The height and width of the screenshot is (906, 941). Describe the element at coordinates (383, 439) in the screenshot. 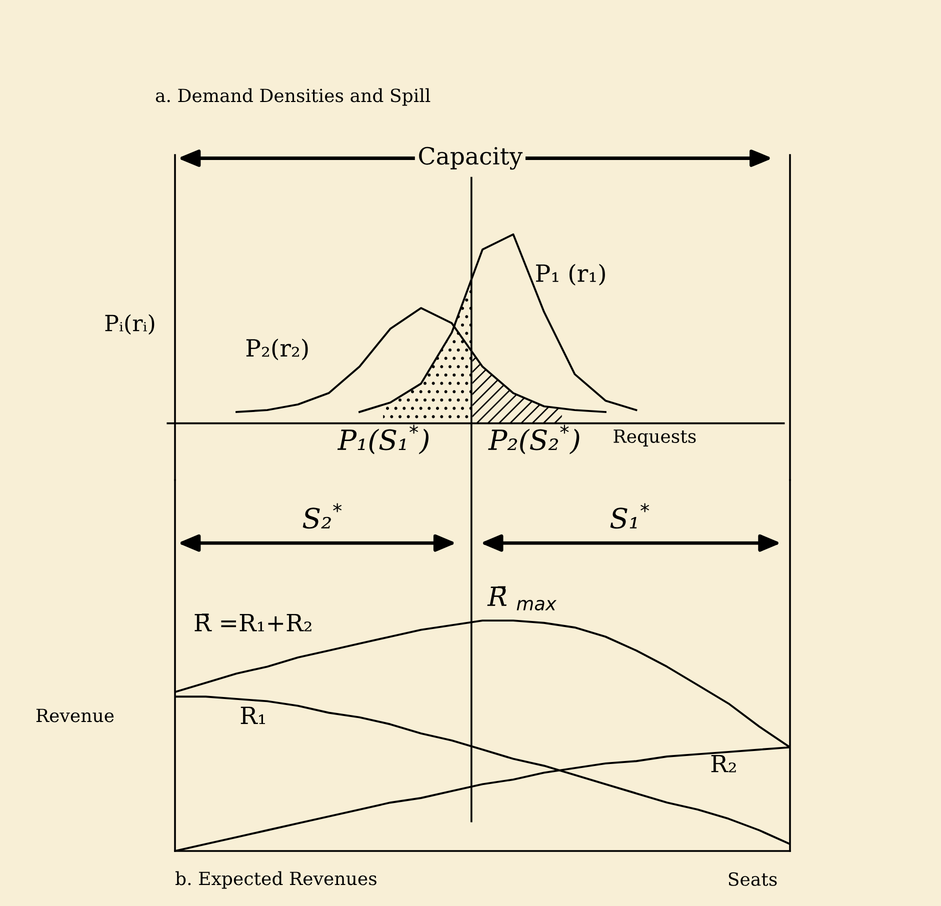

I see `text: P₁(S₁$^{*}$)` at that location.